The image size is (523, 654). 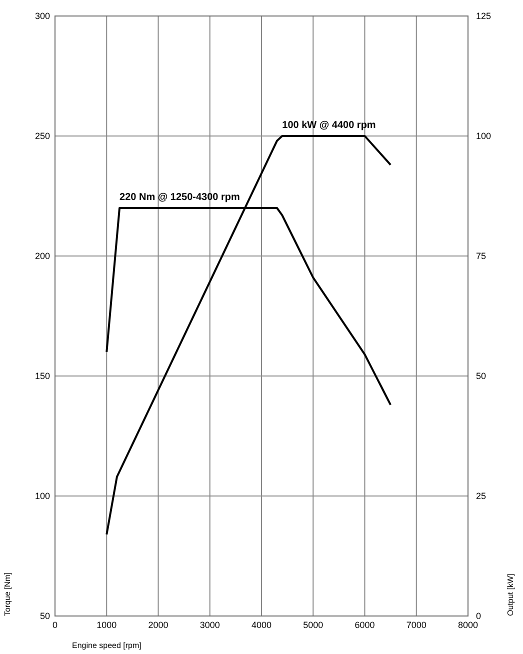 I want to click on x-tick-label: 3000, so click(x=210, y=625).